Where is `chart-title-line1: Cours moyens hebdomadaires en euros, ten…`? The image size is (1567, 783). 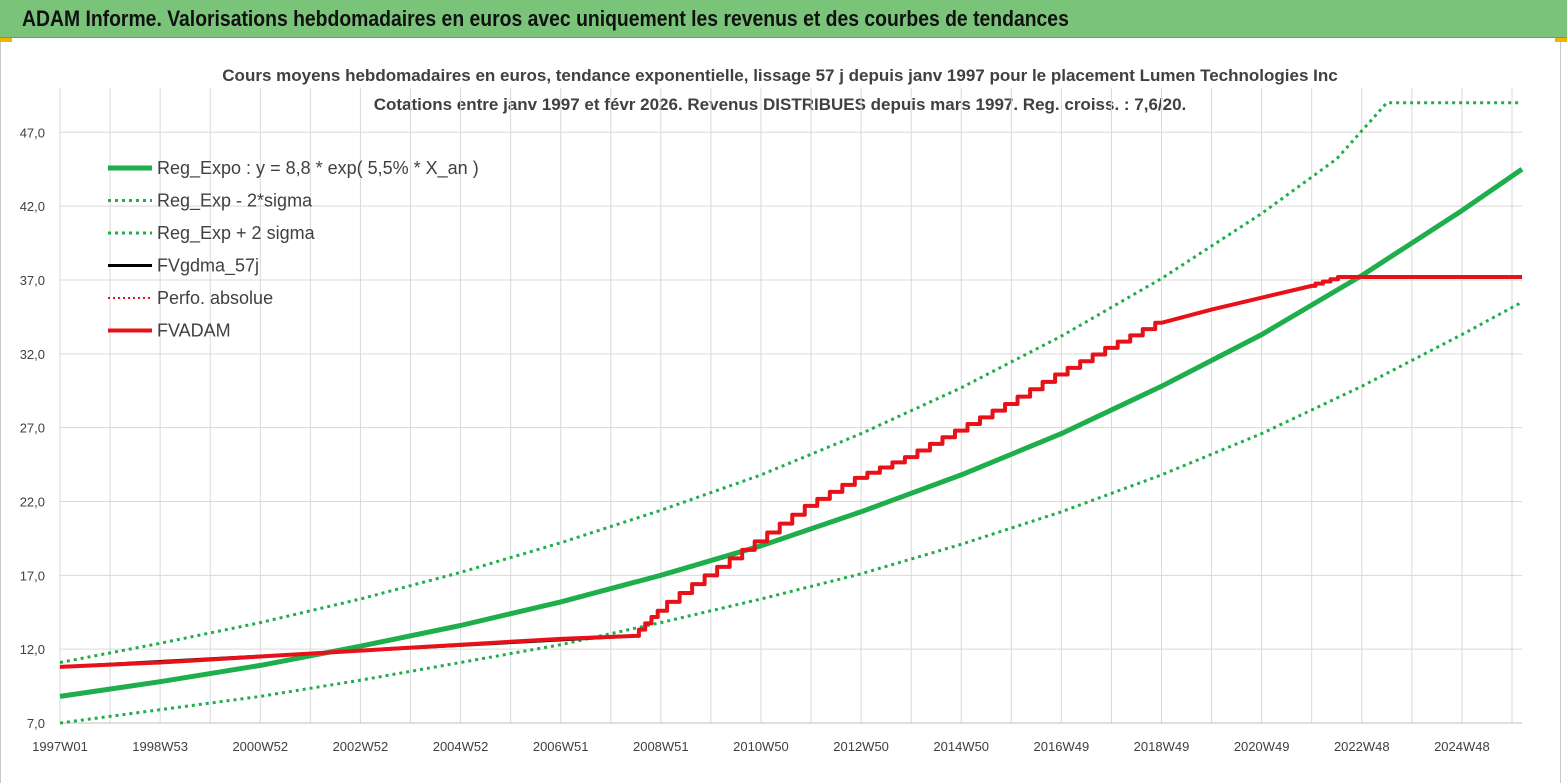
chart-title-line1: Cours moyens hebdomadaires en euros, ten… is located at coordinates (779, 75).